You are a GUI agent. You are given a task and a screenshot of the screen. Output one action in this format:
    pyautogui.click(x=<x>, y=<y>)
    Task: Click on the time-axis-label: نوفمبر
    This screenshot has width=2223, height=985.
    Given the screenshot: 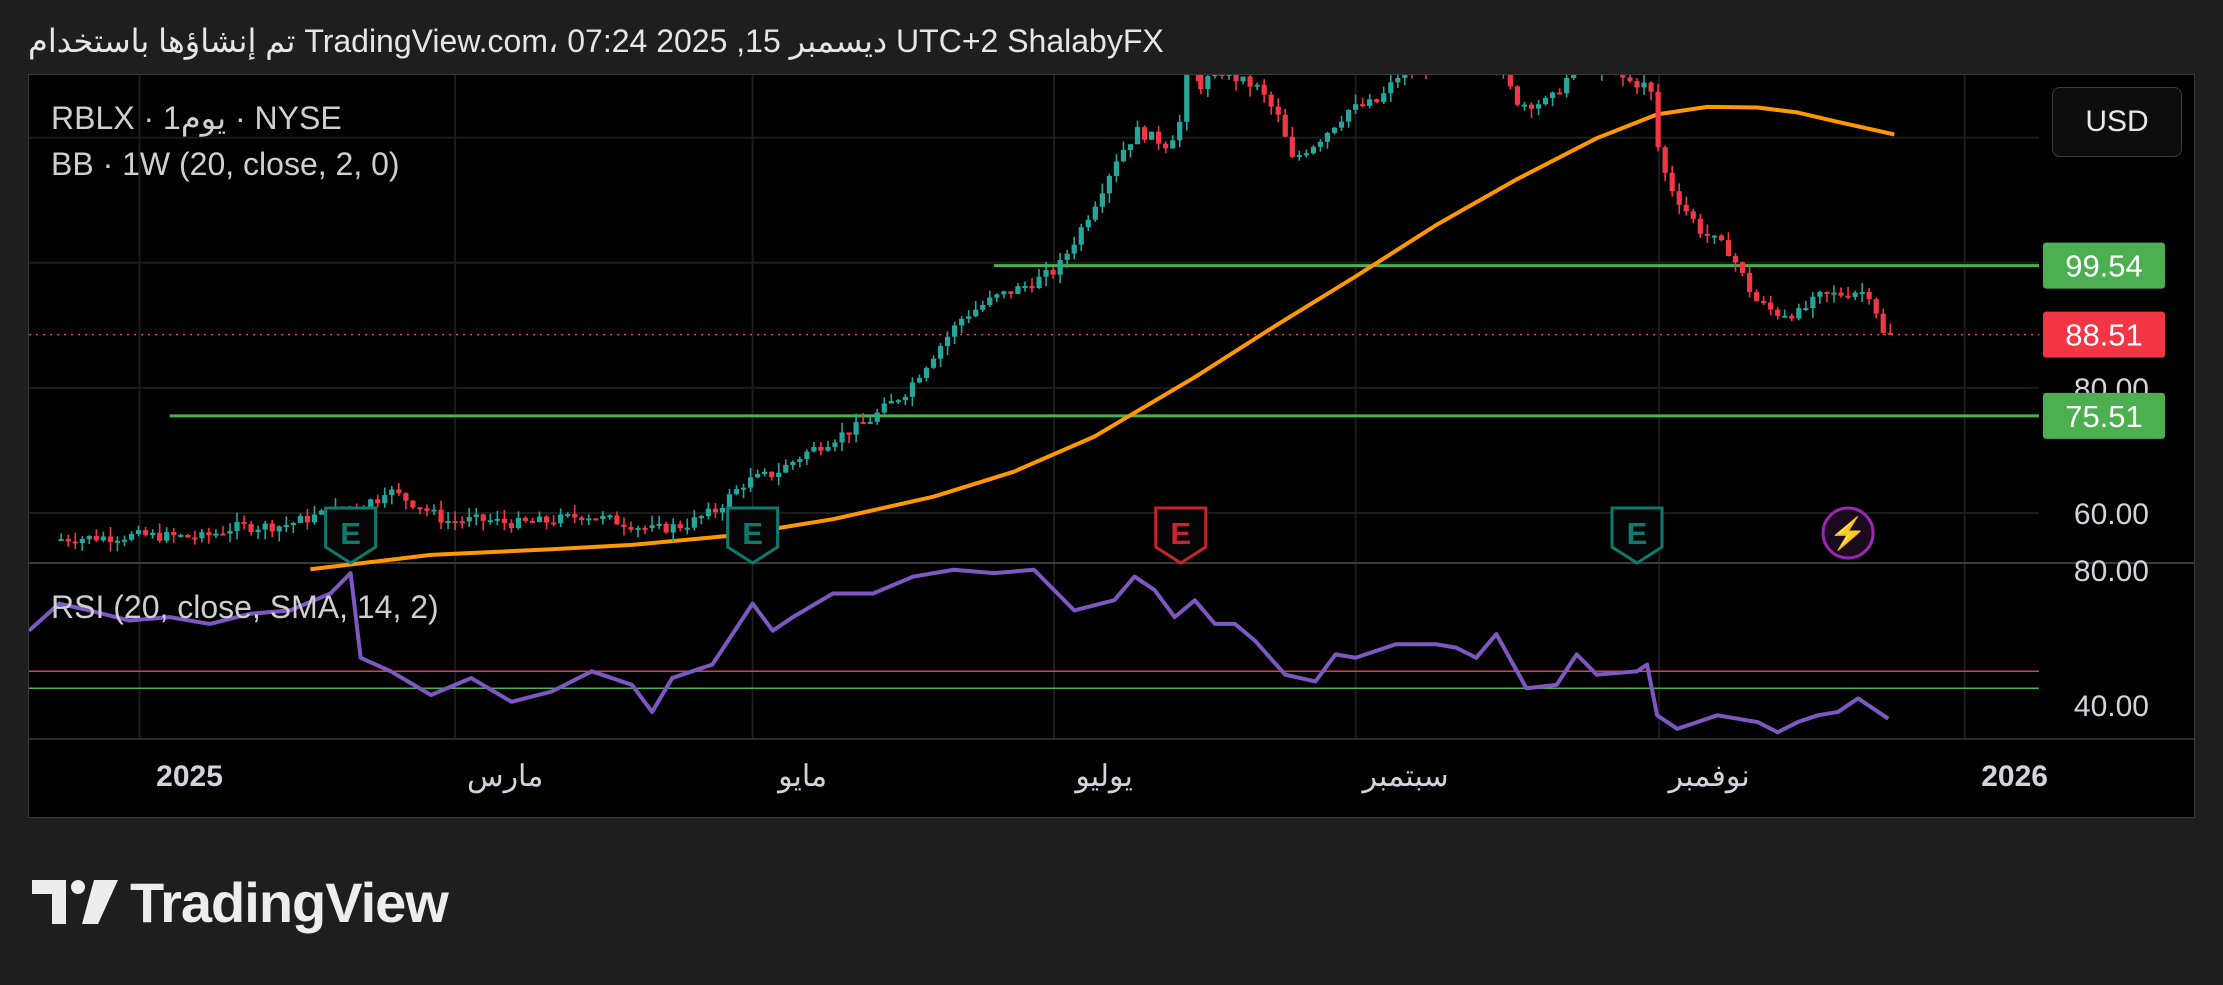 What is the action you would take?
    pyautogui.click(x=1708, y=777)
    